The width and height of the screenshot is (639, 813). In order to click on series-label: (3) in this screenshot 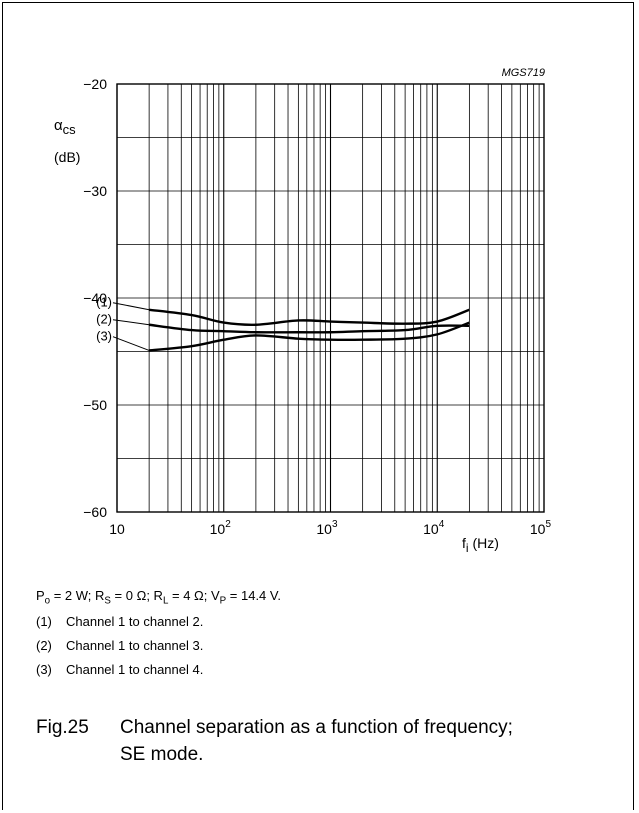, I will do `click(104, 336)`.